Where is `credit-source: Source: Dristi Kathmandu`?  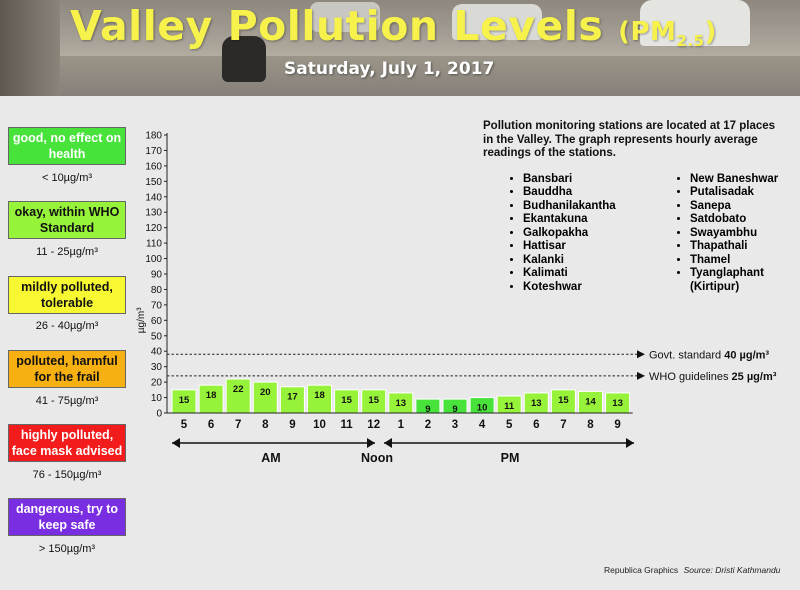 credit-source: Source: Dristi Kathmandu is located at coordinates (732, 570).